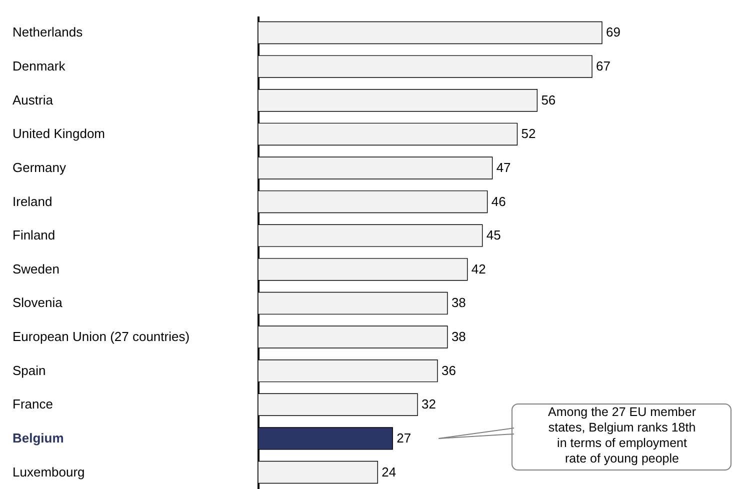 Image resolution: width=733 pixels, height=489 pixels. What do you see at coordinates (48, 472) in the screenshot?
I see `y-tick-label: Luxembourg` at bounding box center [48, 472].